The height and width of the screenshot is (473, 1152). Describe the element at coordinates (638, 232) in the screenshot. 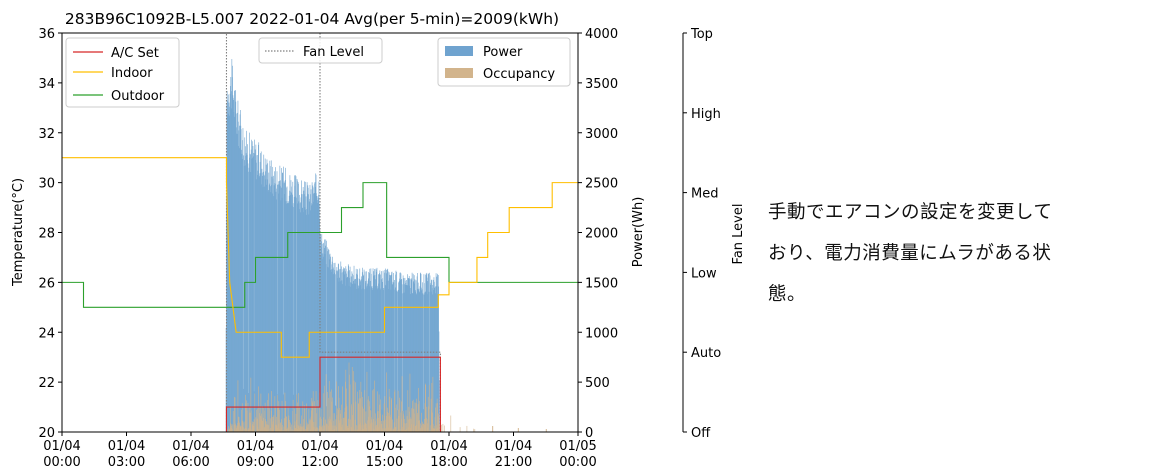

I see `y-axis-label-right: Power(Wh)` at that location.